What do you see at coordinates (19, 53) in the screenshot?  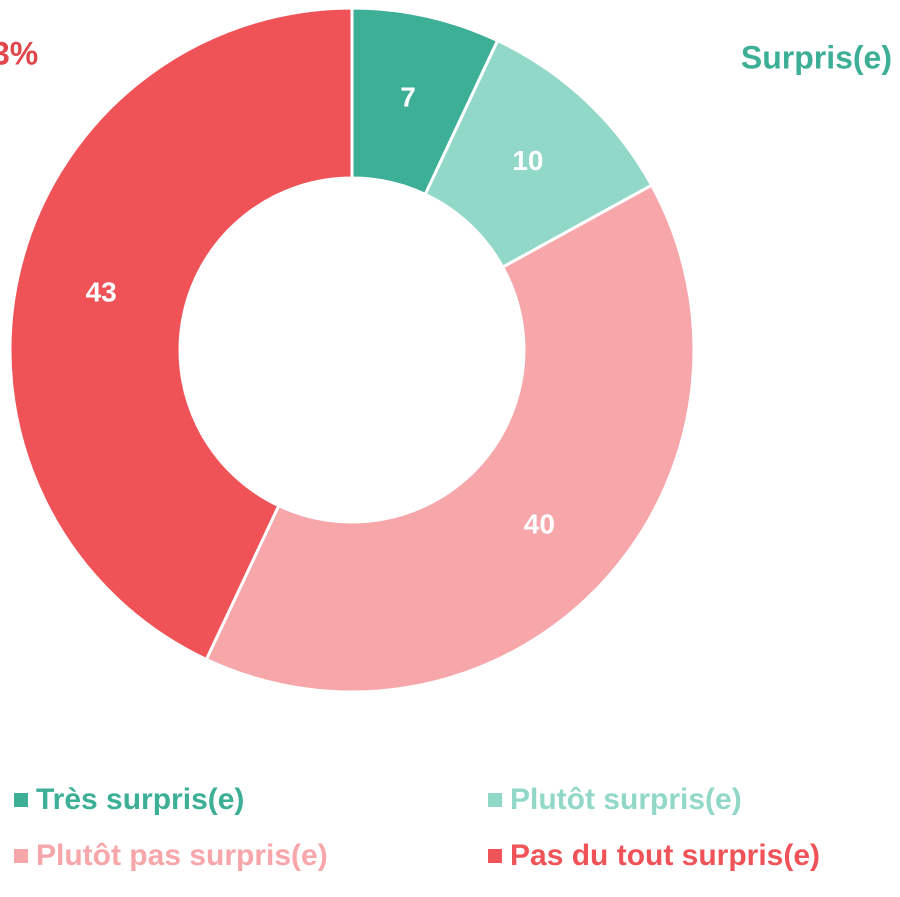 I see `annotation: 3%` at bounding box center [19, 53].